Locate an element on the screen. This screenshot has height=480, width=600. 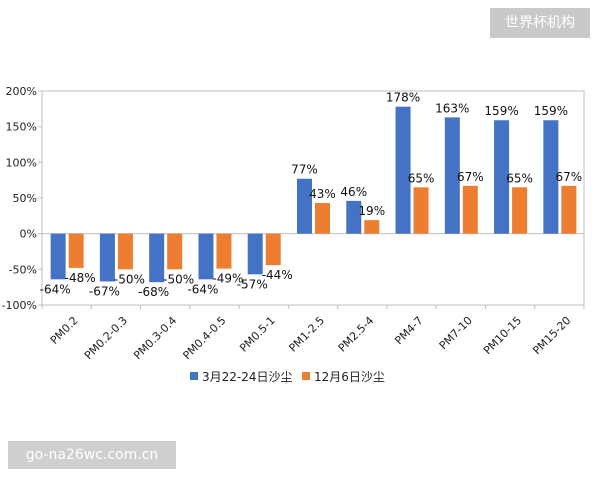
data-label-series-1: 46% is located at coordinates (353, 192).